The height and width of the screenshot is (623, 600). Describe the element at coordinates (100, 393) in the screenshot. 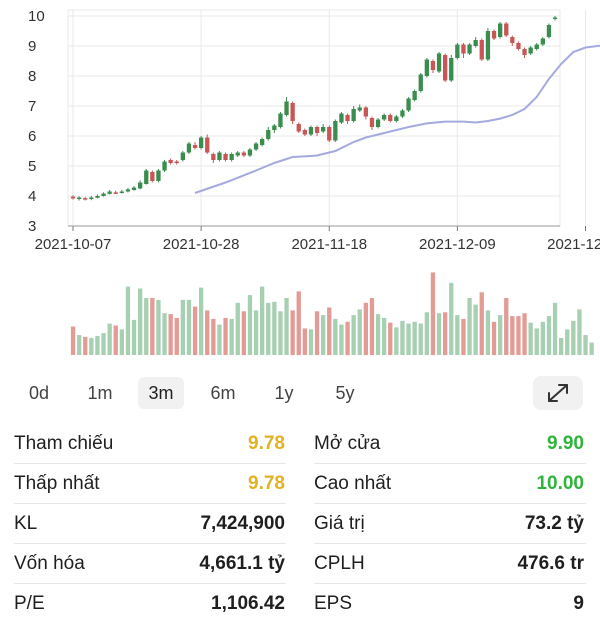

I see `range-1m-button: 1m` at that location.